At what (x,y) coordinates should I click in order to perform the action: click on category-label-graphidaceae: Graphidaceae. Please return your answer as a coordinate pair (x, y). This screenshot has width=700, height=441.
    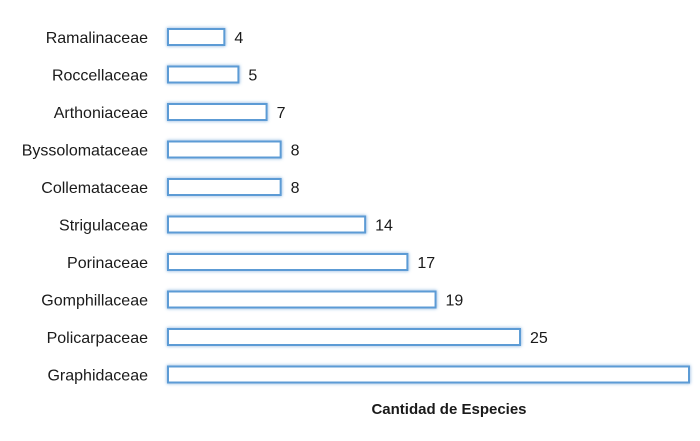
    Looking at the image, I should click on (97, 376).